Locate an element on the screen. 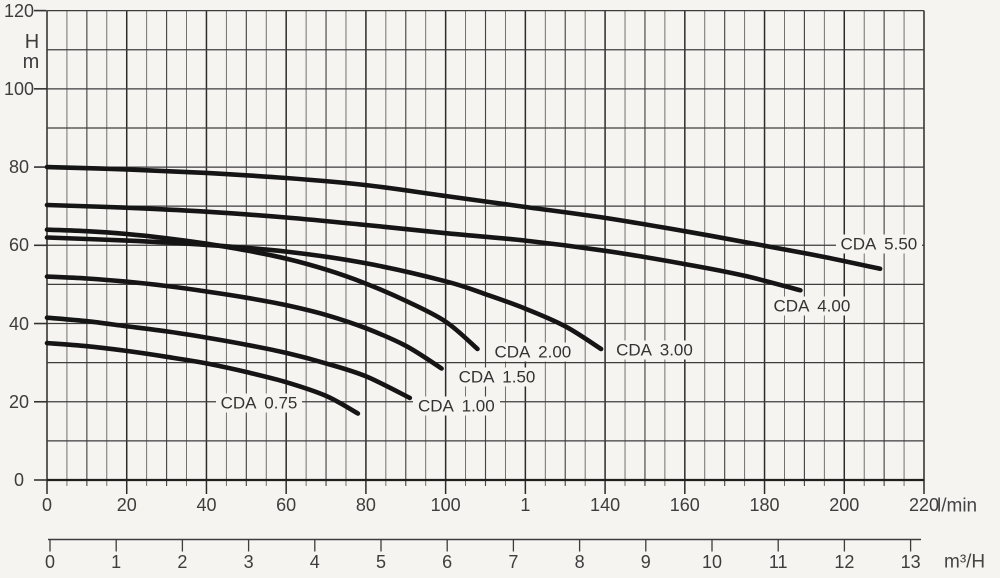 Image resolution: width=1000 pixels, height=578 pixels. x-tick-label-m3h: 6 is located at coordinates (447, 562).